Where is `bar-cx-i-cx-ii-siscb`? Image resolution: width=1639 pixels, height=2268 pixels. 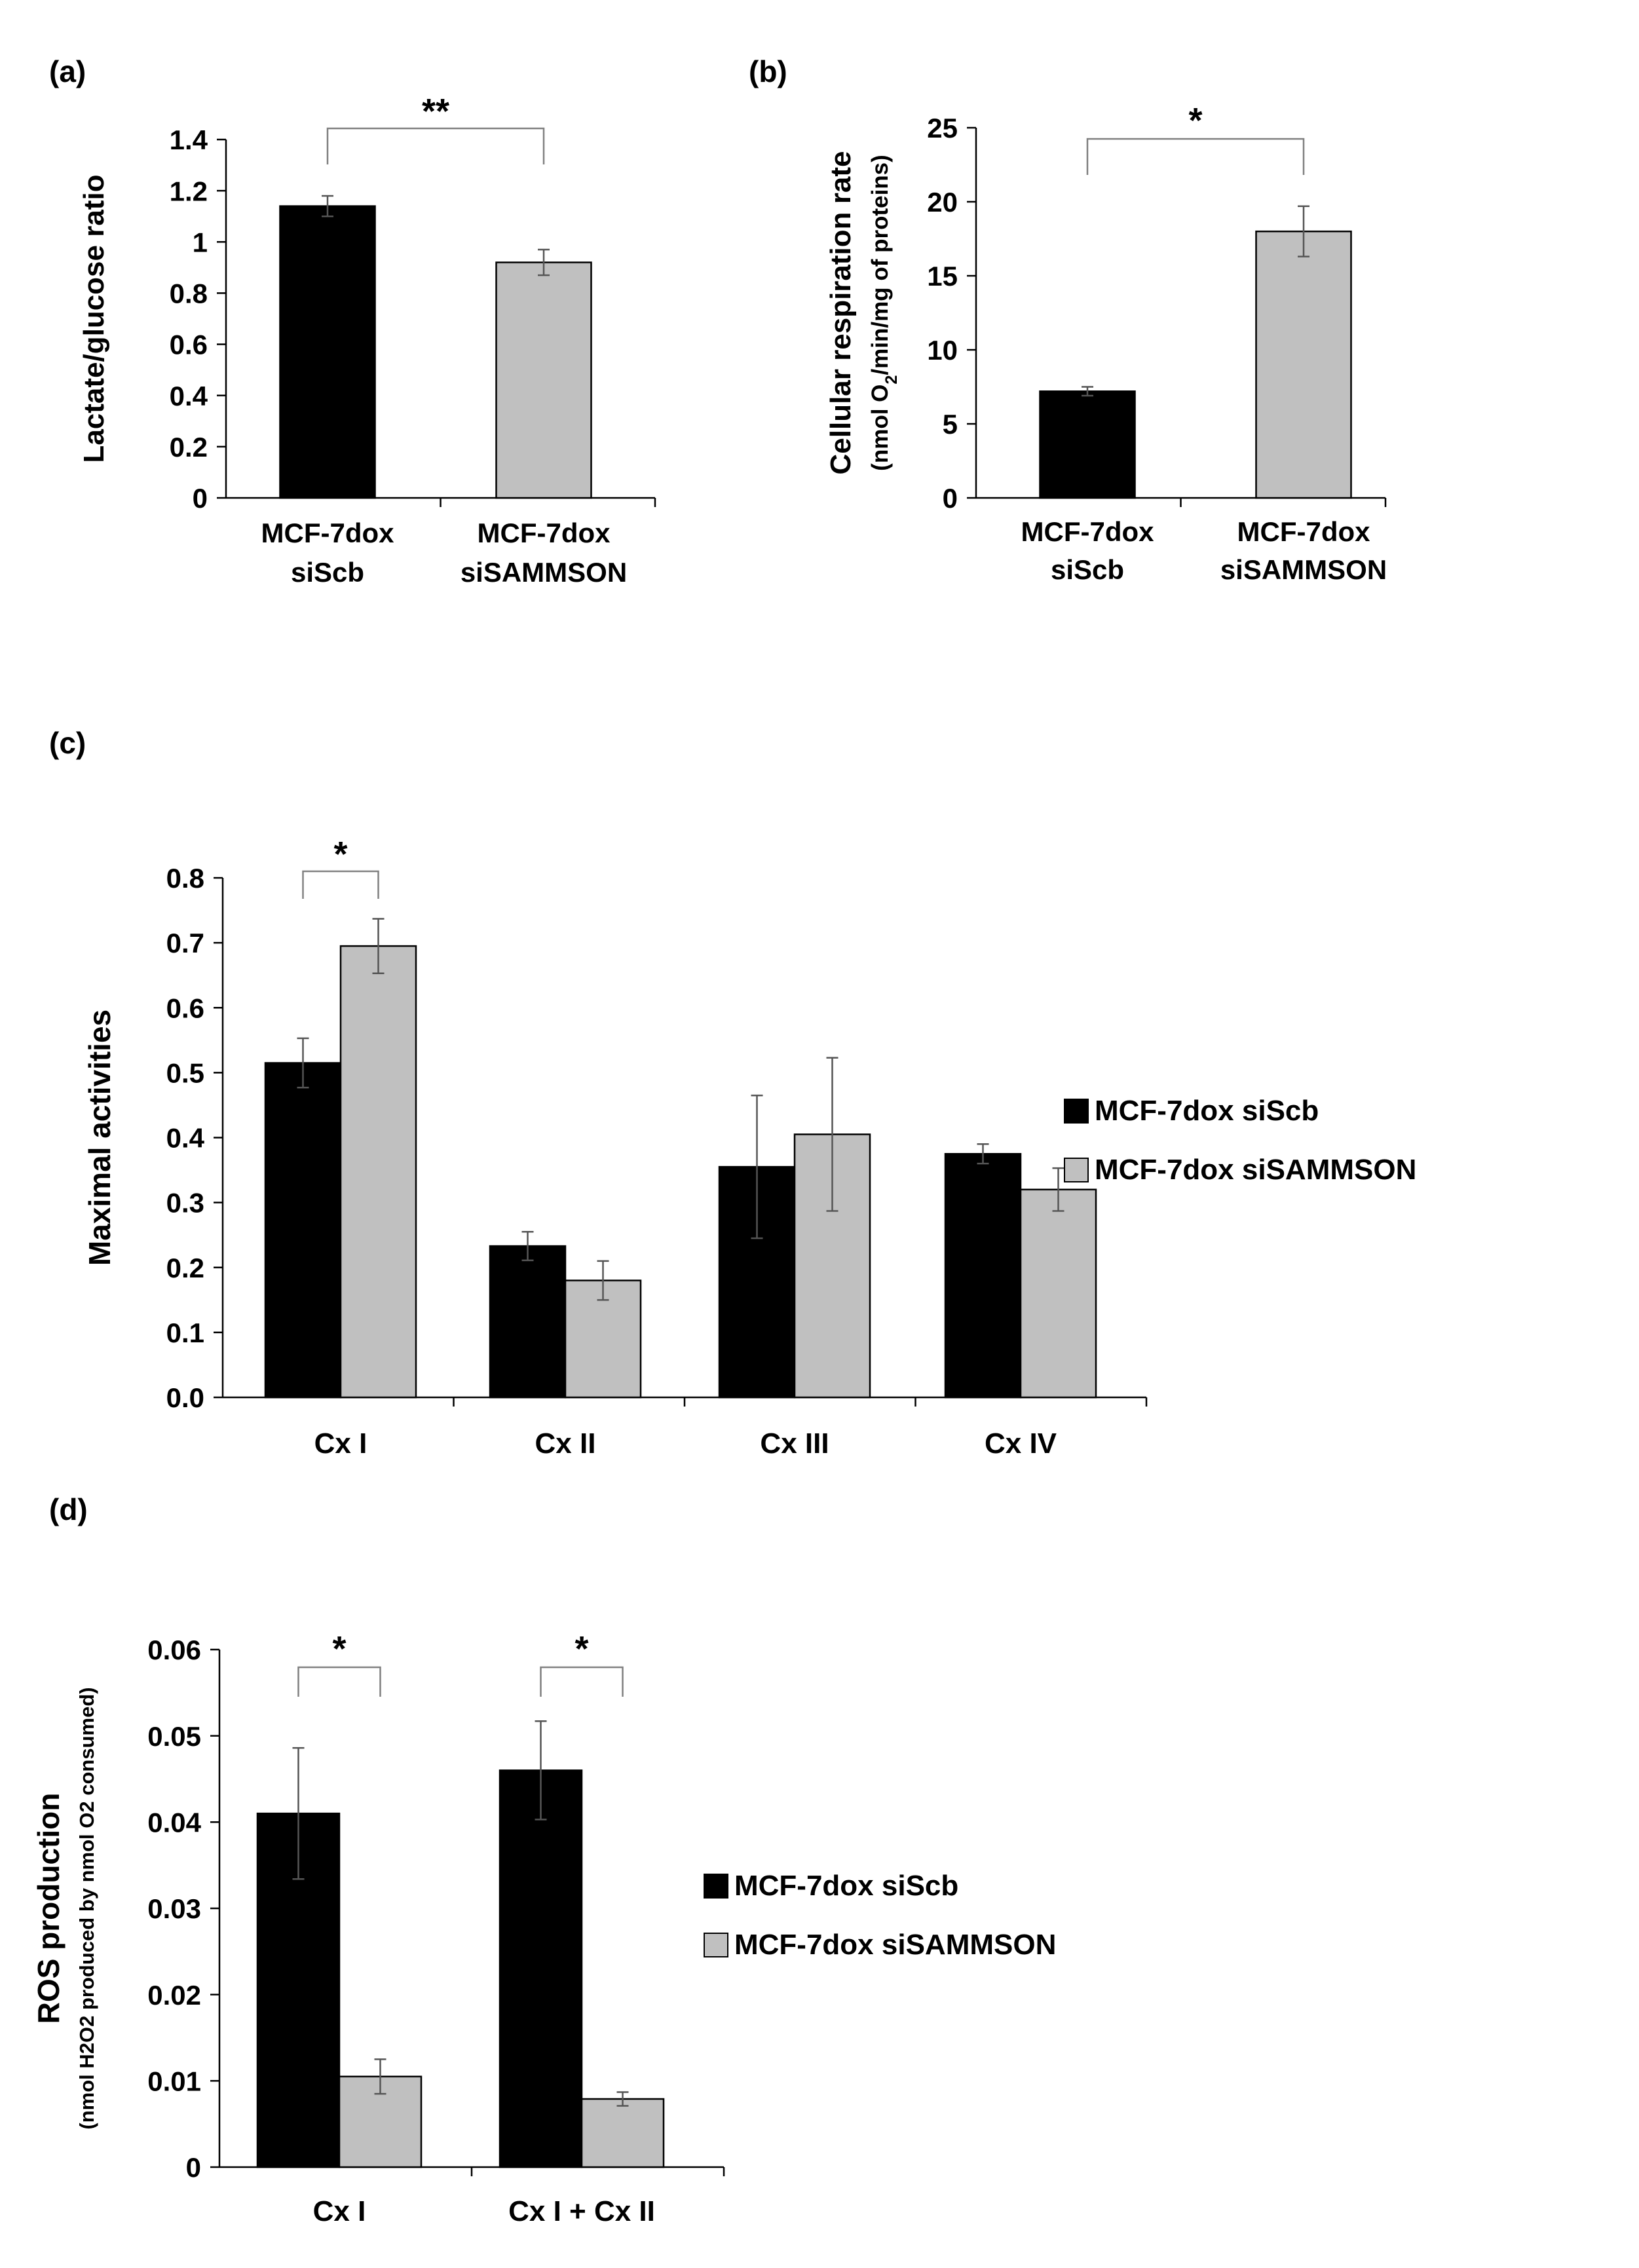
bar-cx-i-cx-ii-siscb is located at coordinates (541, 1969).